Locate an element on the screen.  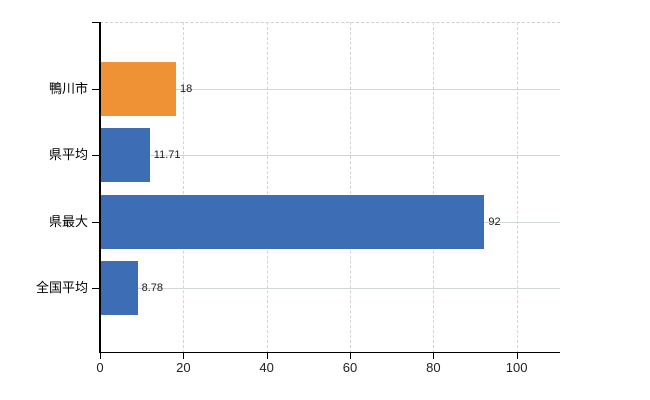
bar-value-label: 18 is located at coordinates (186, 88).